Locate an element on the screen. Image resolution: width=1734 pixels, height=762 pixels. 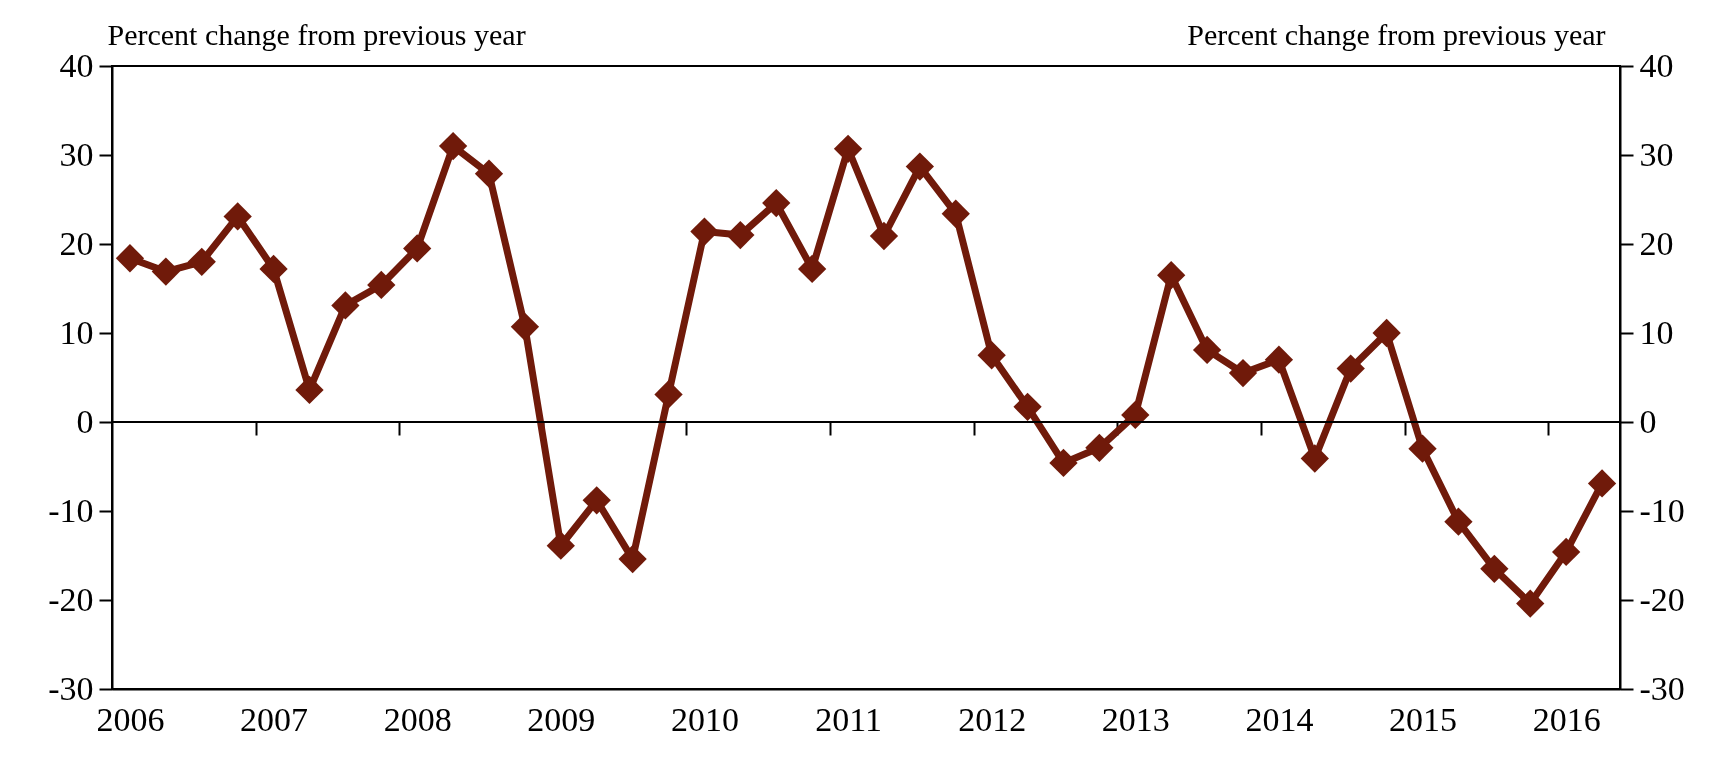
y2-tick-label: 10 is located at coordinates (1656, 332).